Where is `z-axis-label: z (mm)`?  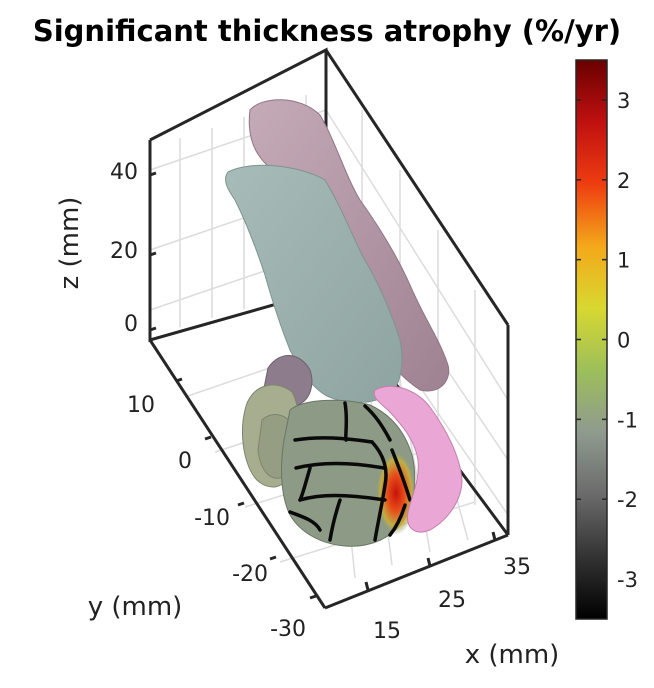
z-axis-label: z (mm) is located at coordinates (70, 243).